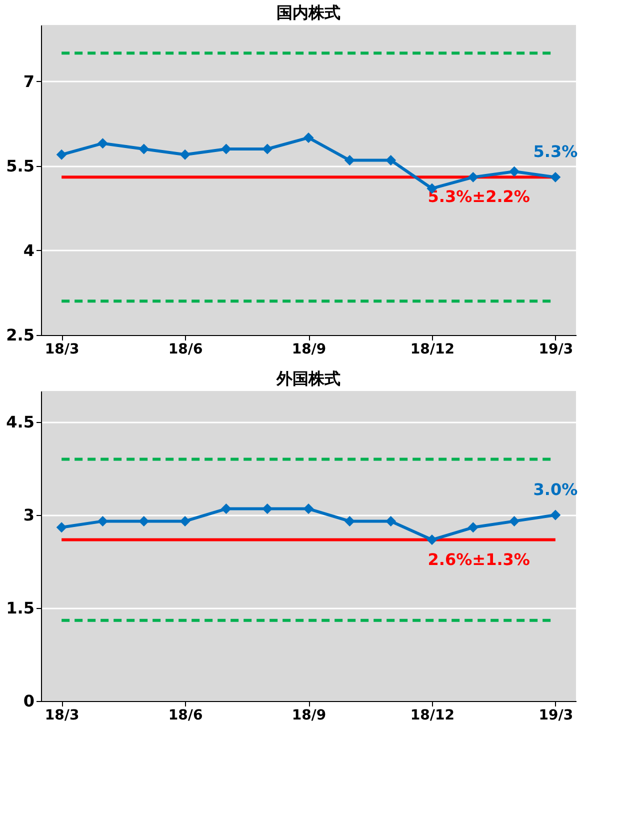  Describe the element at coordinates (555, 489) in the screenshot. I see `annotation: 3.0%` at that location.